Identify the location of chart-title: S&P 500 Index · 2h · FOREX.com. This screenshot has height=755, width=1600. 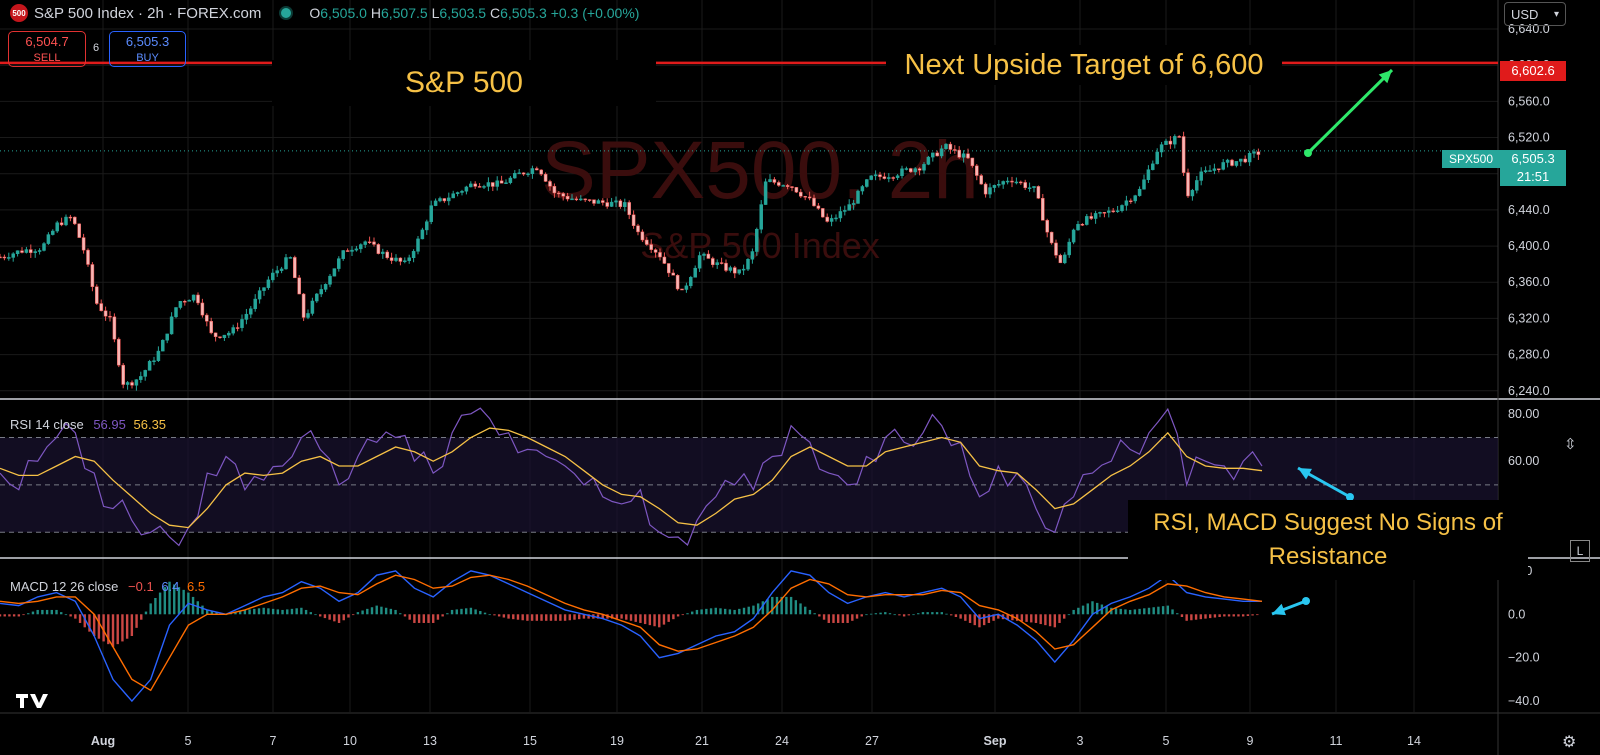
(148, 13).